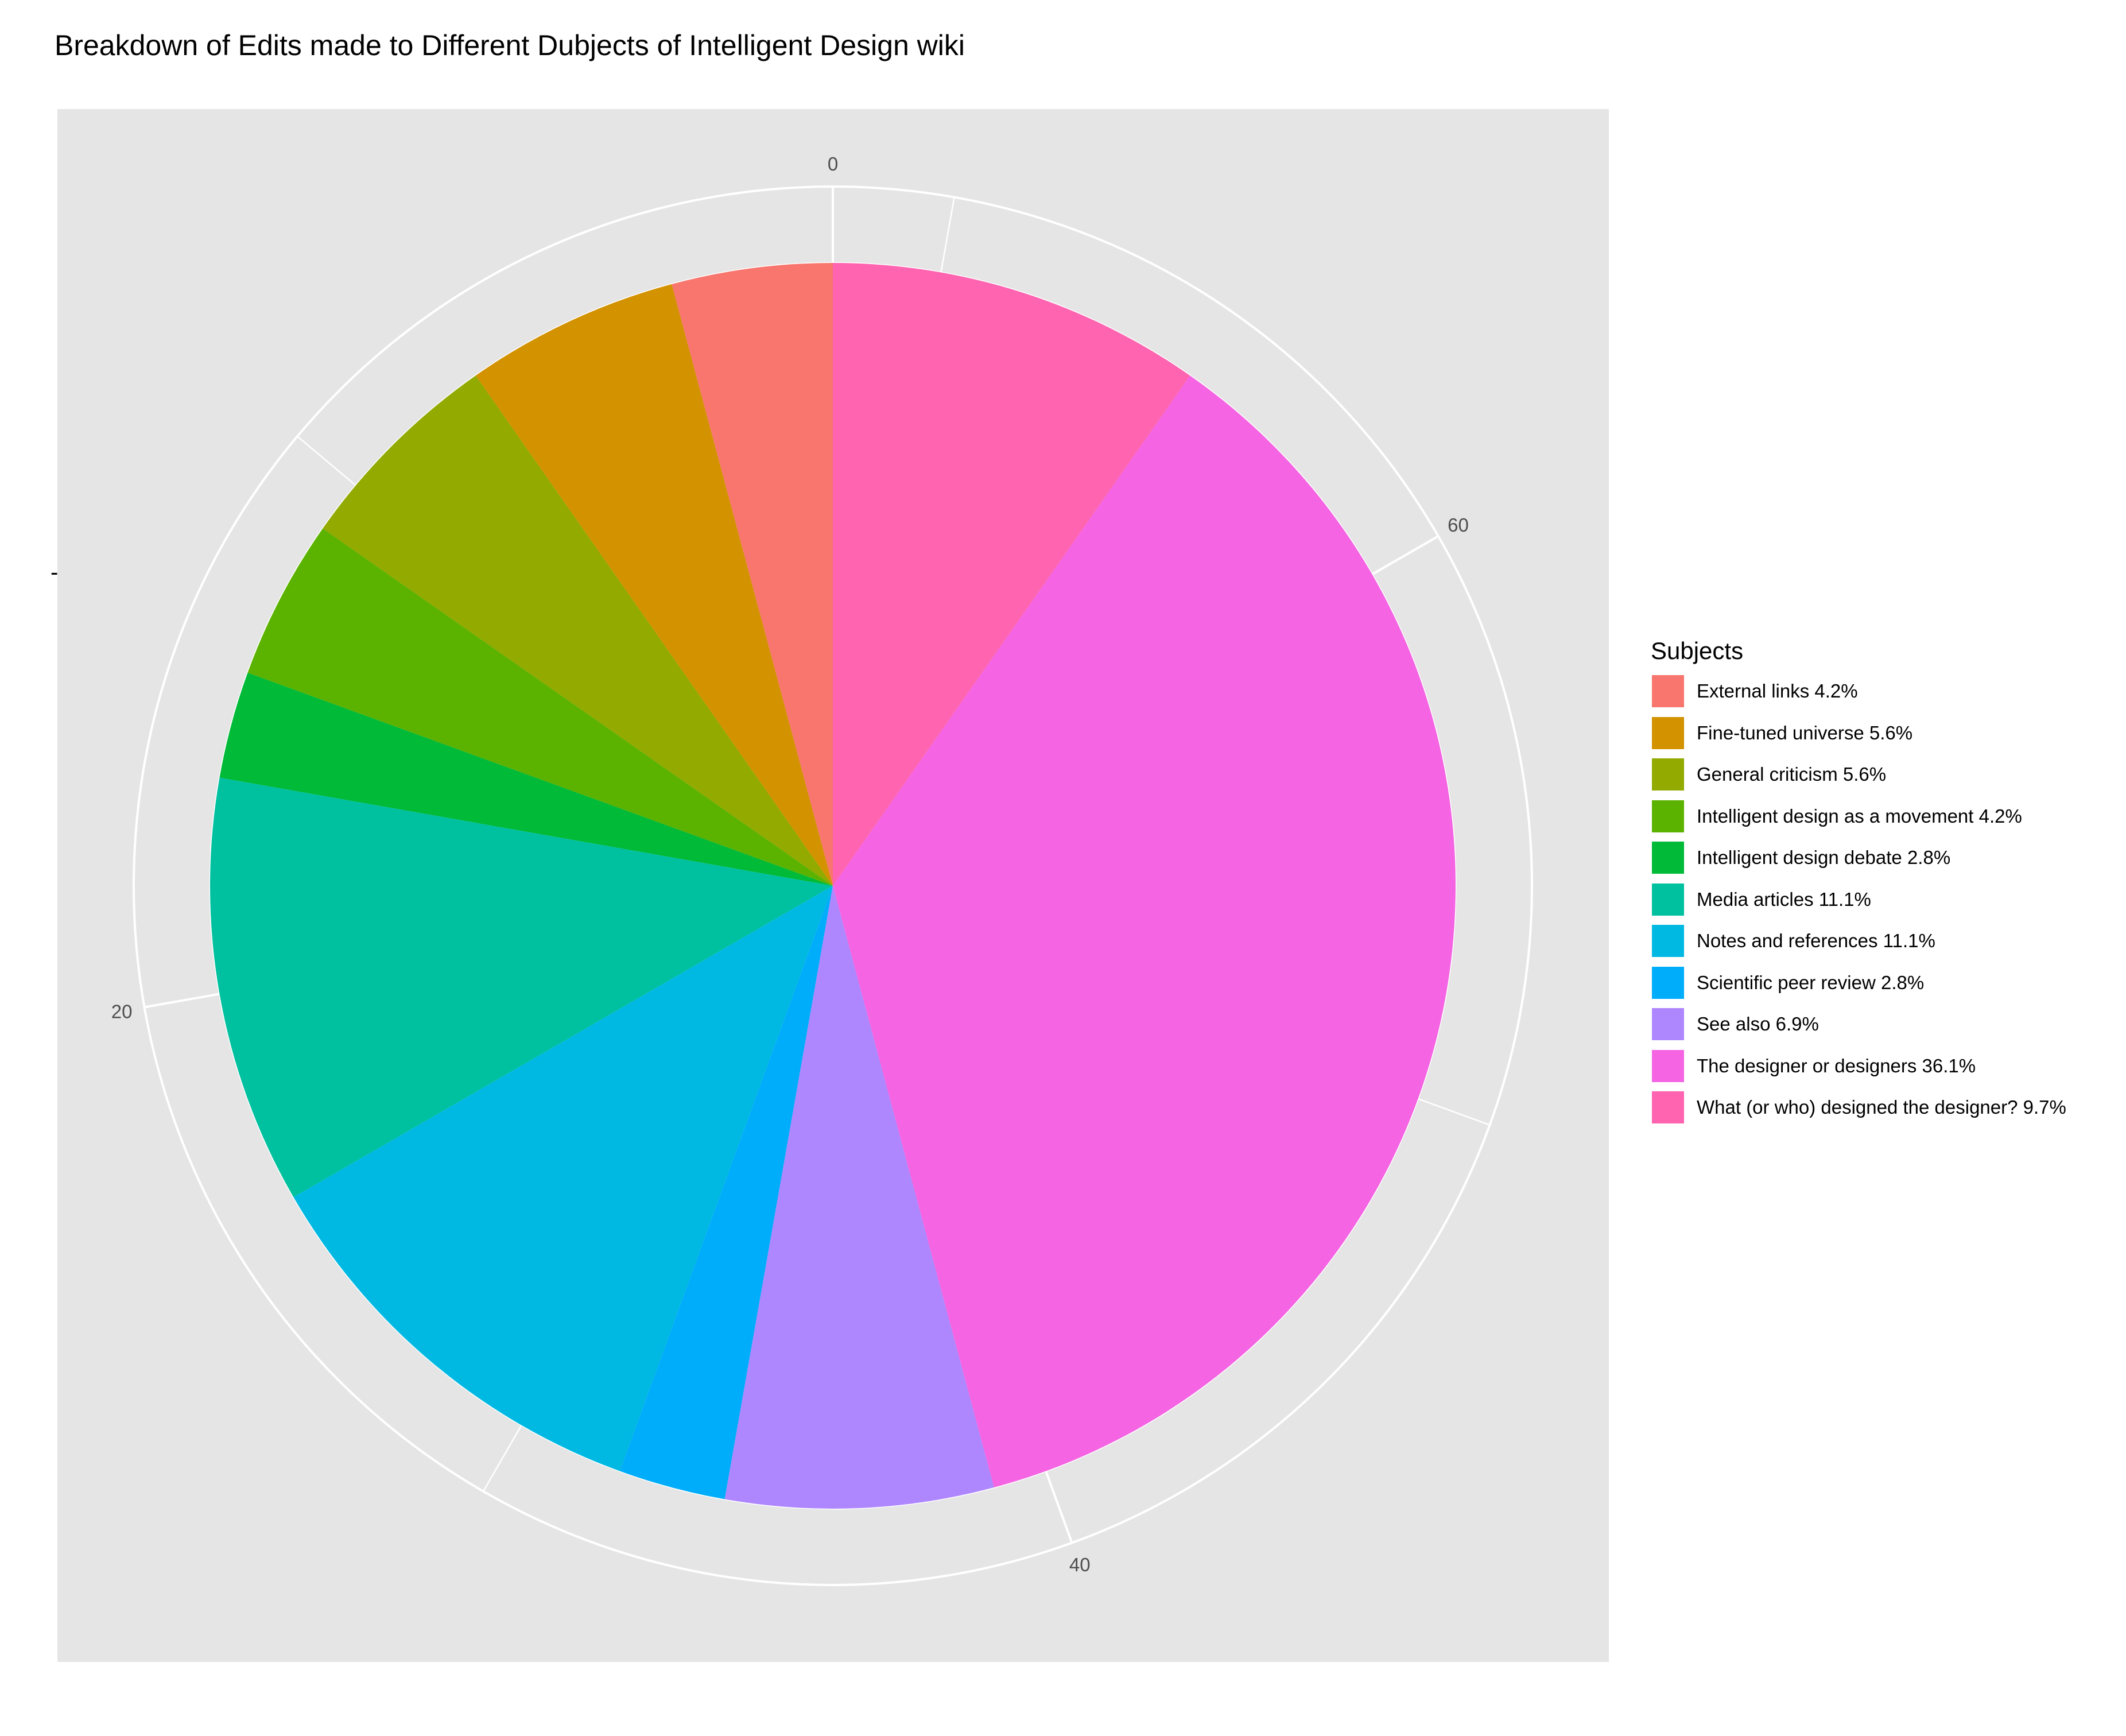 This screenshot has width=2126, height=1736. I want to click on y-axis-label: -, so click(54, 572).